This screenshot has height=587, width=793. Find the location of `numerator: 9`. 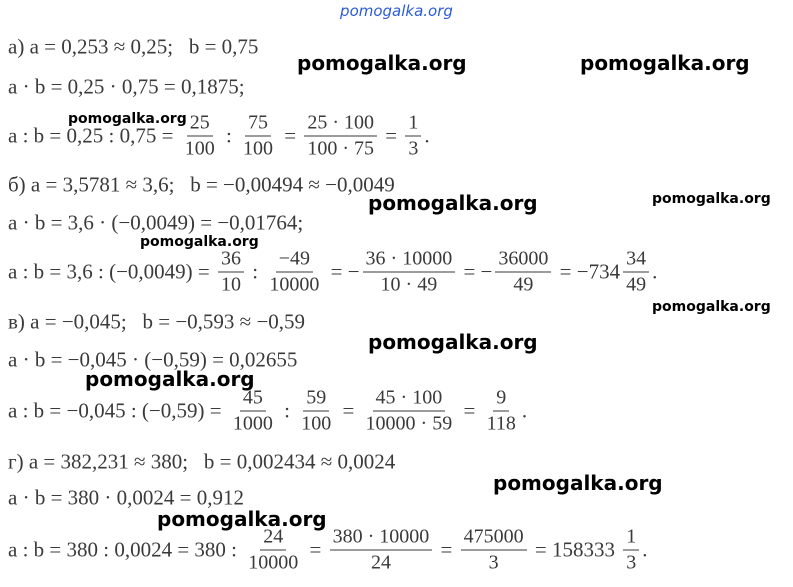

numerator: 9 is located at coordinates (501, 399).